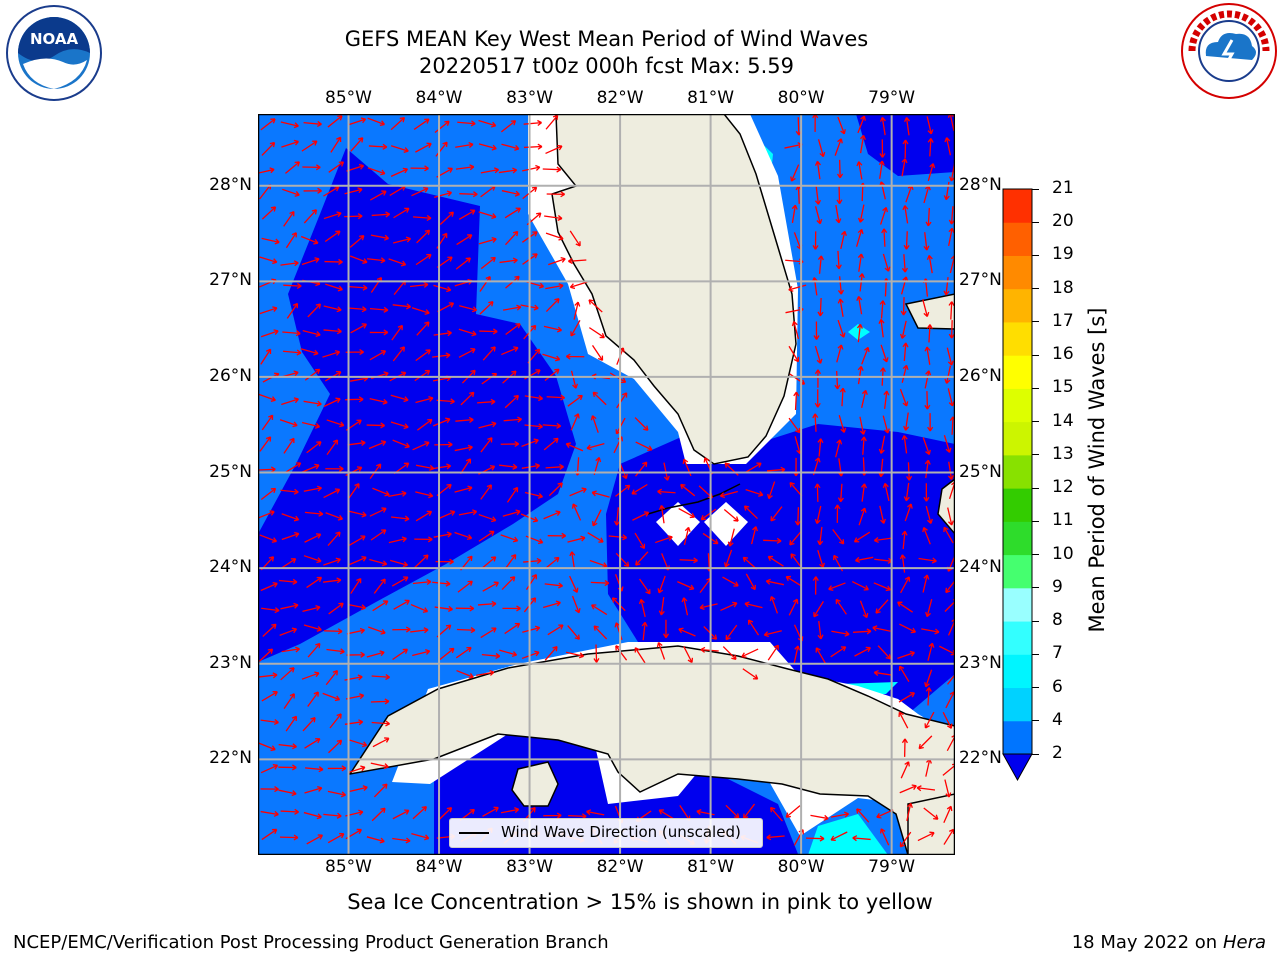 The image size is (1280, 960). I want to click on colorbar-tick-label: 19, so click(1063, 254).